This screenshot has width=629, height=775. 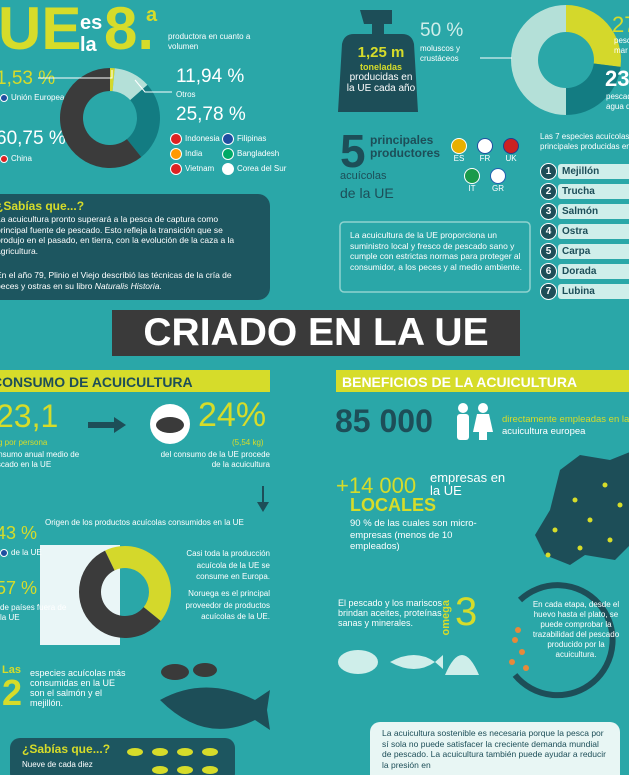 What do you see at coordinates (258, 154) in the screenshot?
I see `name: Bangladesh` at bounding box center [258, 154].